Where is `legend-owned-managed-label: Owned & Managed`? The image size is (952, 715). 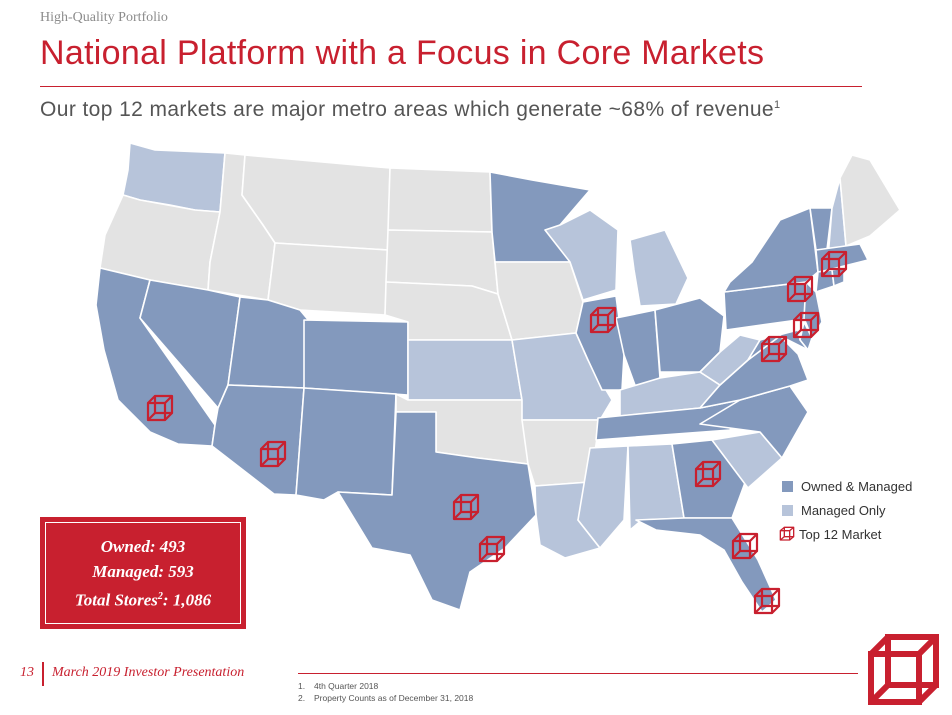
legend-owned-managed-label: Owned & Managed is located at coordinates (857, 486).